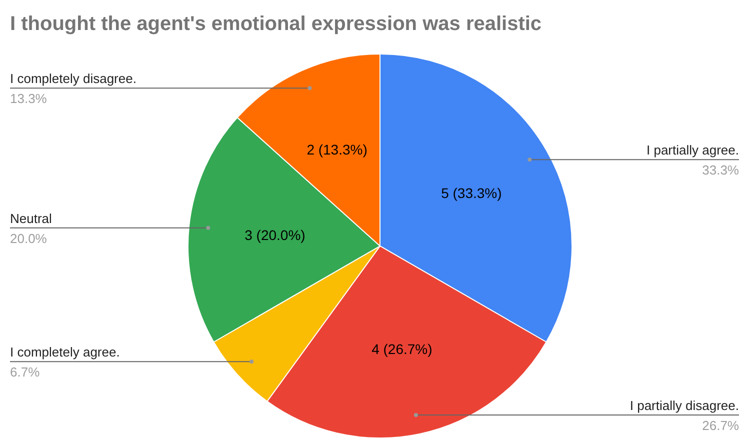 This screenshot has height=440, width=747. What do you see at coordinates (402, 349) in the screenshot?
I see `data-label: 4 (26.7%)` at bounding box center [402, 349].